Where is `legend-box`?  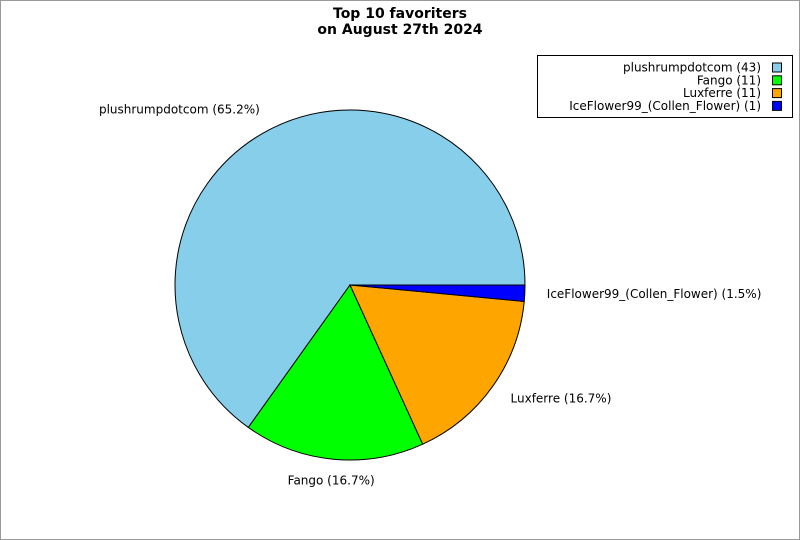
legend-box is located at coordinates (665, 86).